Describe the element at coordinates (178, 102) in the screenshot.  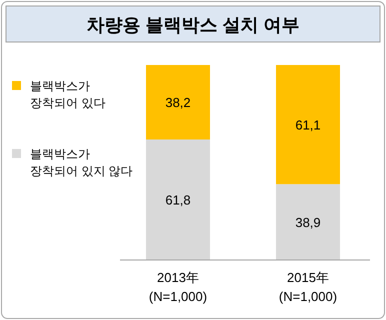
I see `data-label: 38,2` at that location.